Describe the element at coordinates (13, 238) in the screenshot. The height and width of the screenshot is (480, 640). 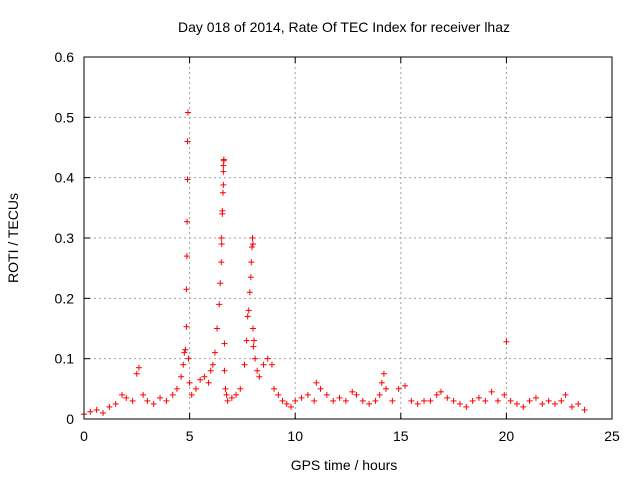
I see `y-axis-label: ROTI / TECUs` at that location.